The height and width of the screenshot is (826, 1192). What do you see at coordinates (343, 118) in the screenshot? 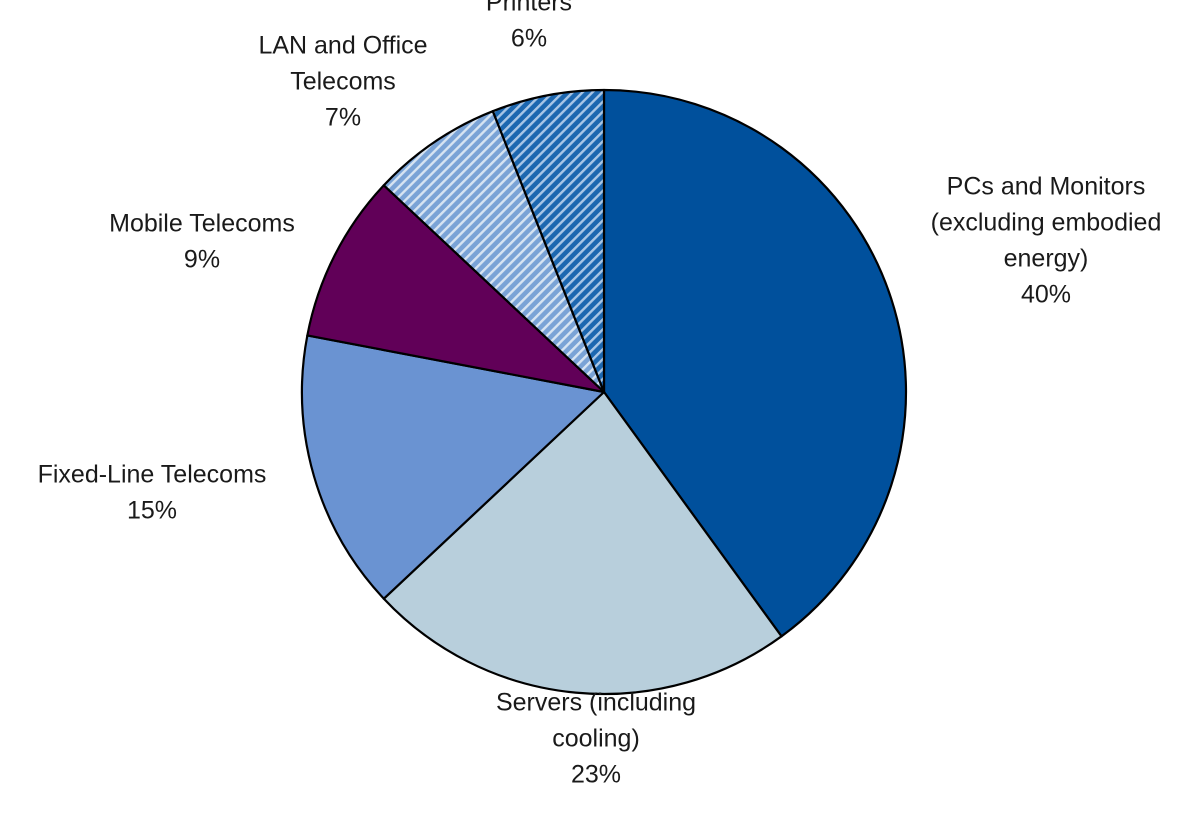
I see `slice-percent-label: 7%` at bounding box center [343, 118].